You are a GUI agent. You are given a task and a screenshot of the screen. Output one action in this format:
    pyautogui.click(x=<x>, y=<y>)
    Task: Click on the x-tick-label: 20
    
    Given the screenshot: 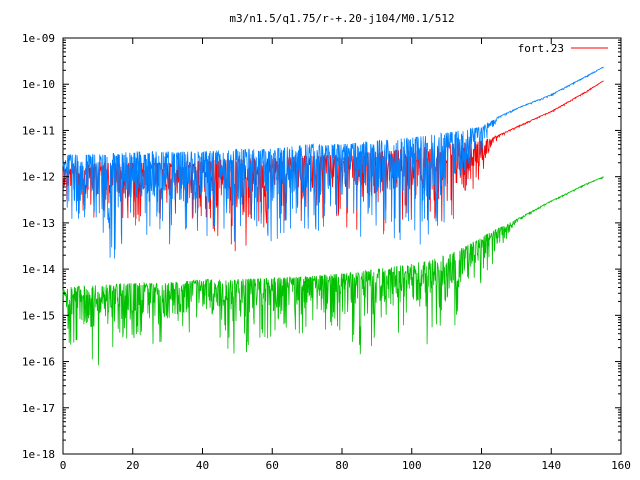 What is the action you would take?
    pyautogui.click(x=132, y=465)
    